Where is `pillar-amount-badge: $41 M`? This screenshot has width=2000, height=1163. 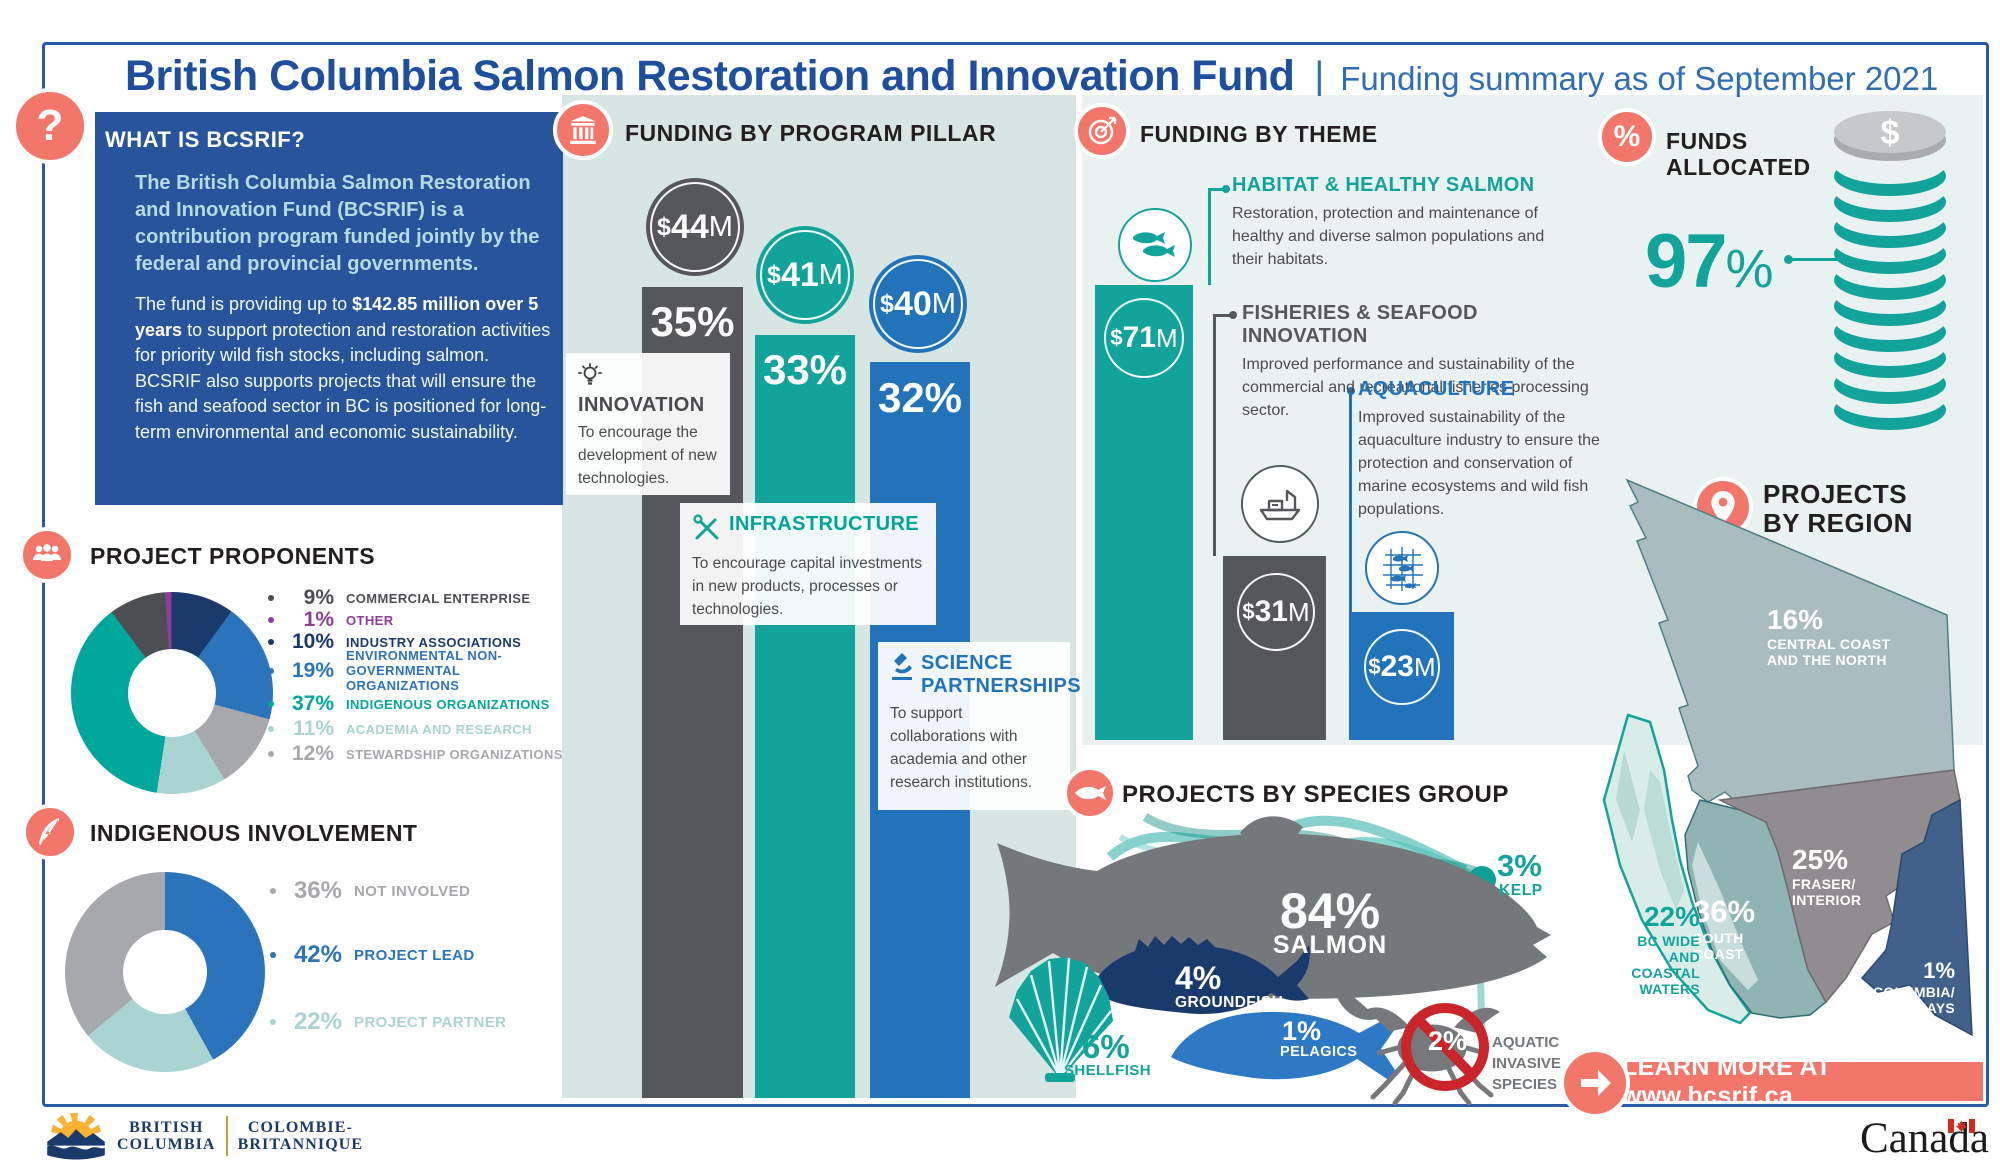 pillar-amount-badge: $41 M is located at coordinates (805, 275).